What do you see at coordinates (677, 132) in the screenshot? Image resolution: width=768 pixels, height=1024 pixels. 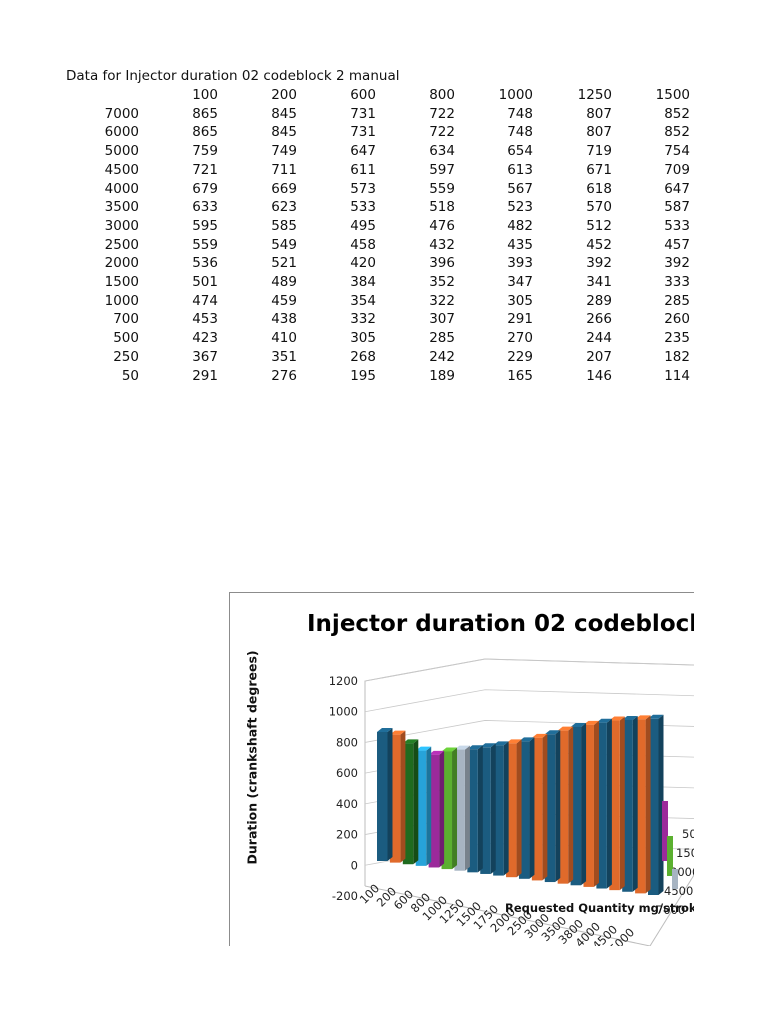 I see `table-cell: 852` at bounding box center [677, 132].